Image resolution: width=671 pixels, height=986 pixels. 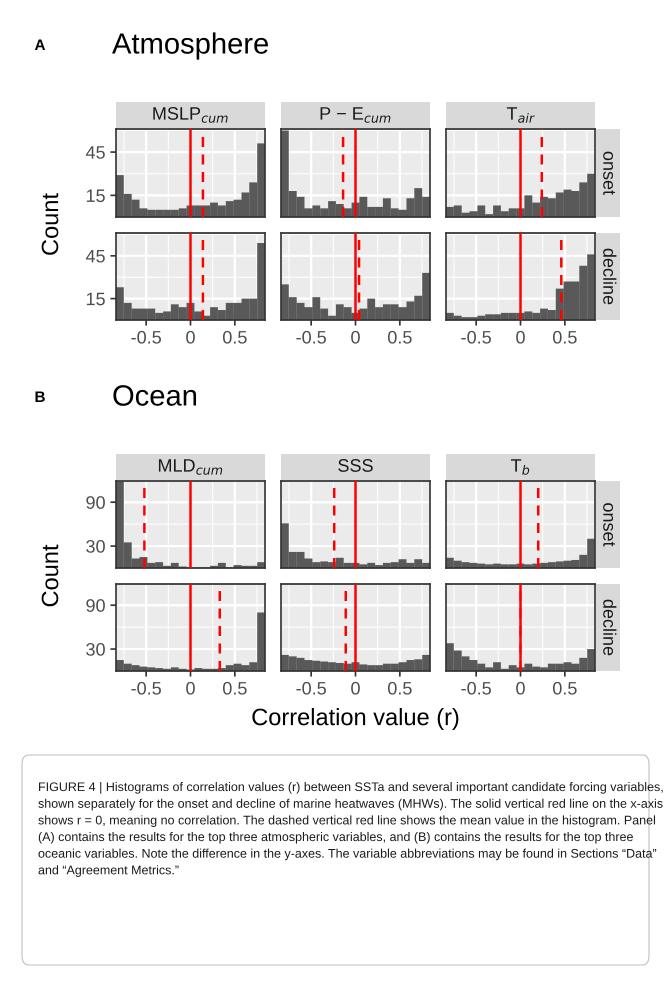 What do you see at coordinates (190, 115) in the screenshot?
I see `chart-title: MSLP$_{cum}$` at bounding box center [190, 115].